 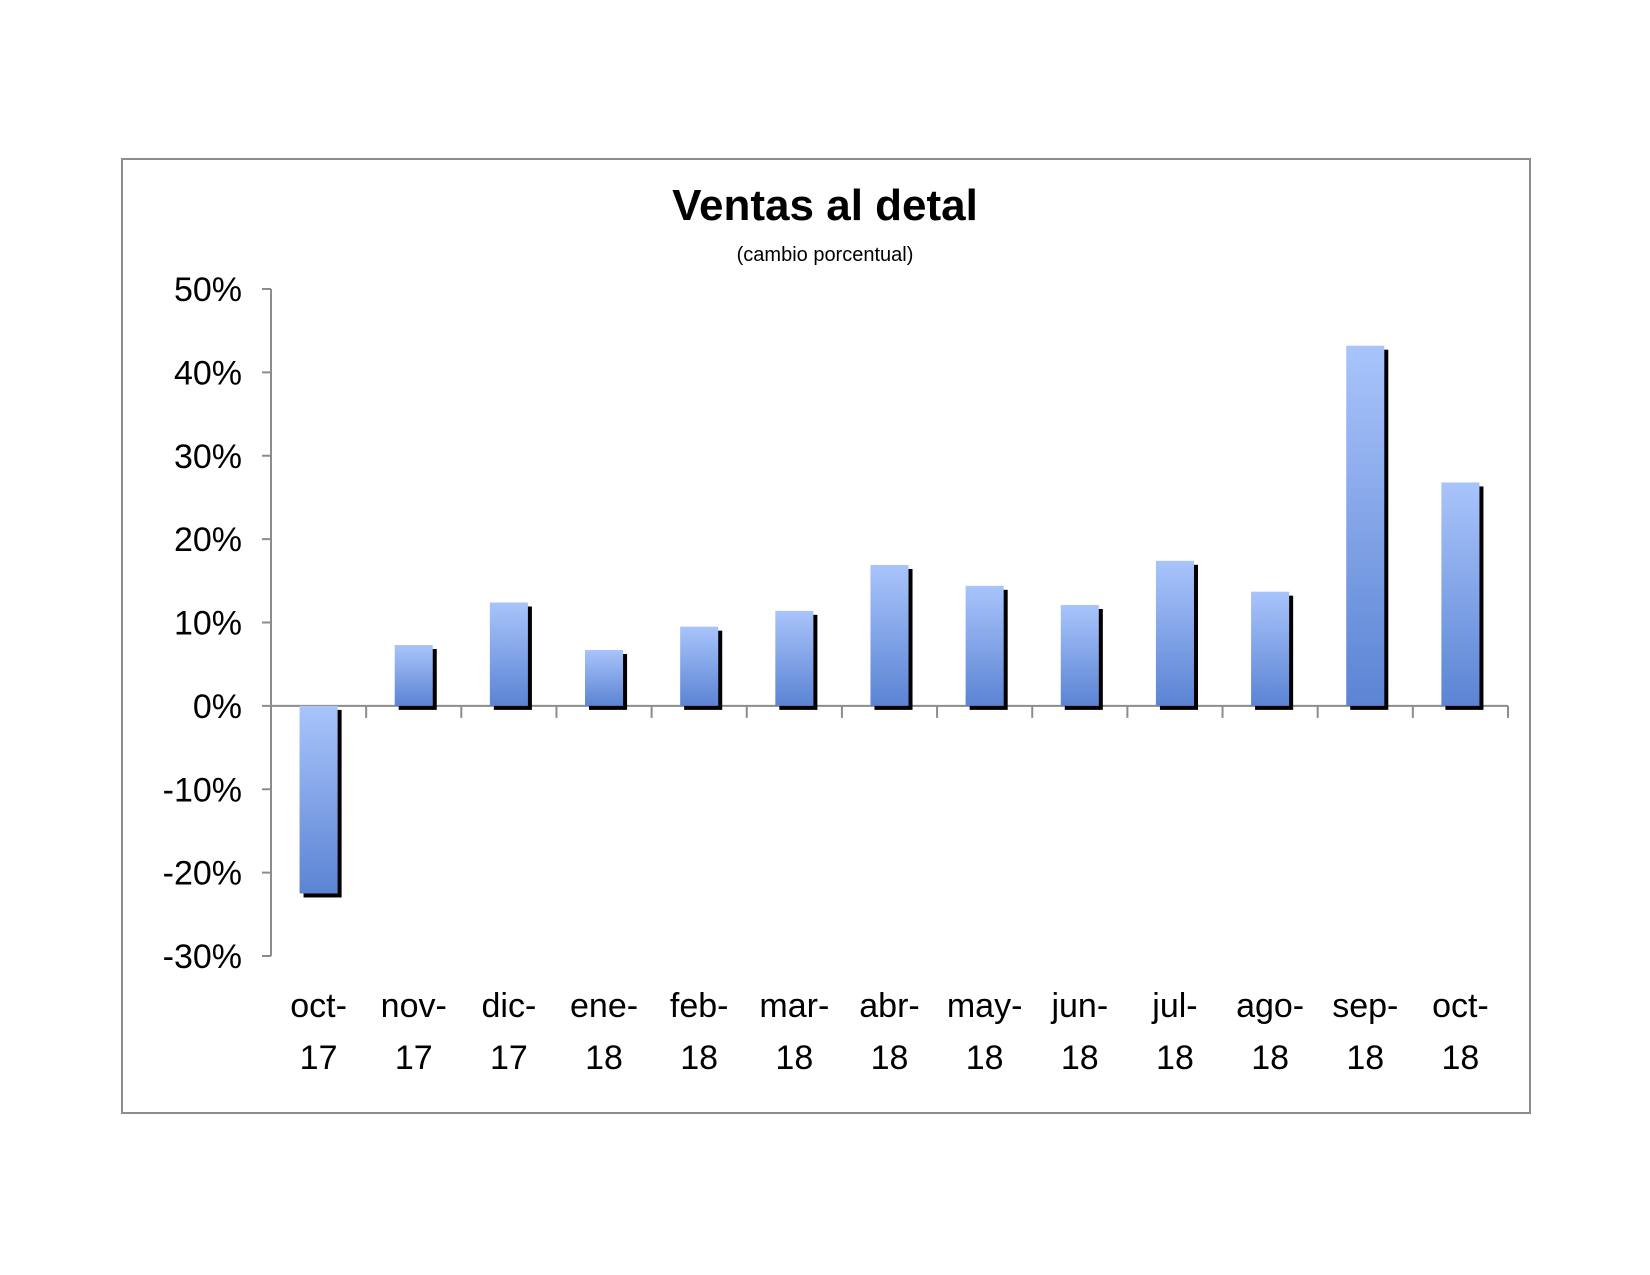 What do you see at coordinates (202, 957) in the screenshot?
I see `y-tick-label: -30%` at bounding box center [202, 957].